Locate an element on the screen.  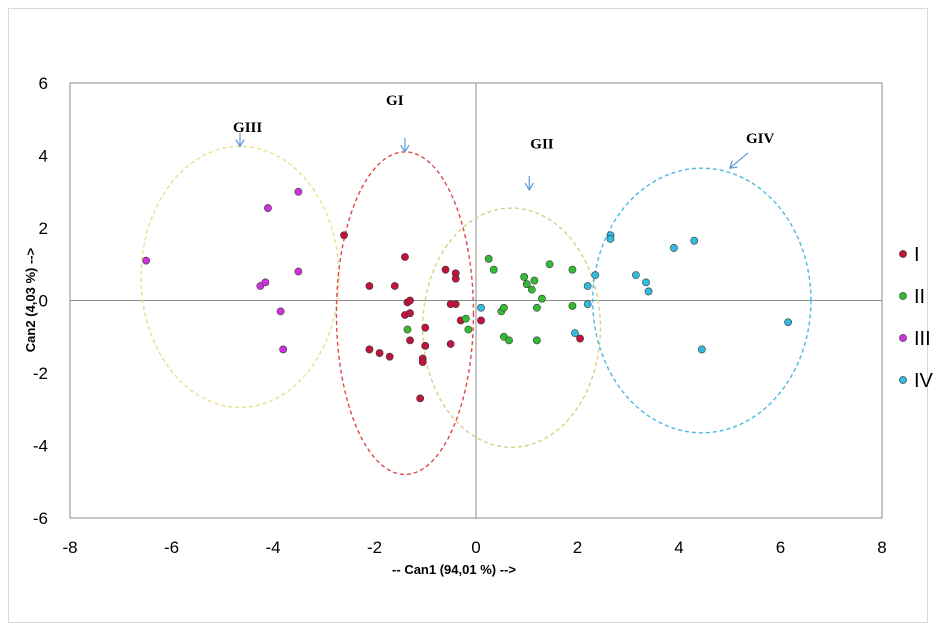
y-tick-label: 2 is located at coordinates (43, 228).